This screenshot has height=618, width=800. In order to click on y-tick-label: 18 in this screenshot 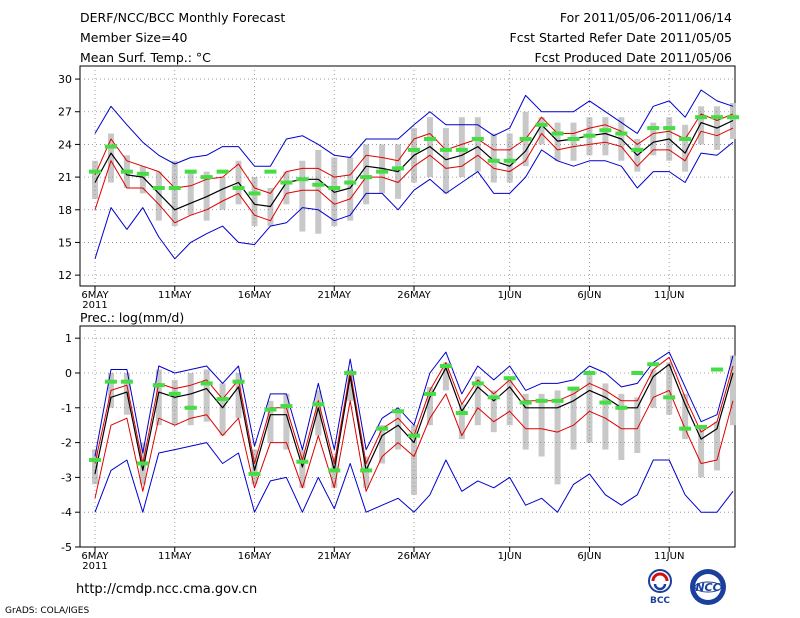, I will do `click(65, 210)`.